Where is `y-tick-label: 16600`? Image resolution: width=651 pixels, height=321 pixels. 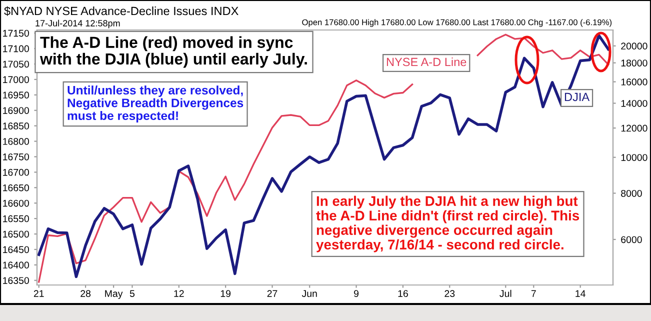 y-tick-label: 16600 is located at coordinates (16, 203).